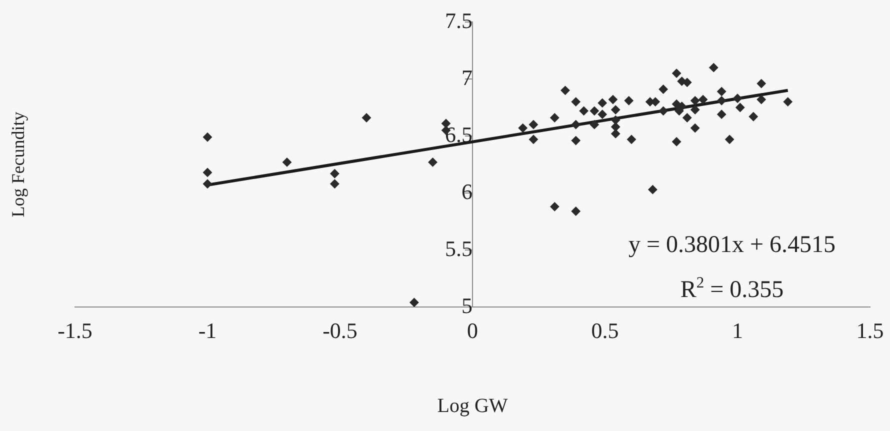 The width and height of the screenshot is (890, 431). I want to click on x-tick-label: 1, so click(737, 330).